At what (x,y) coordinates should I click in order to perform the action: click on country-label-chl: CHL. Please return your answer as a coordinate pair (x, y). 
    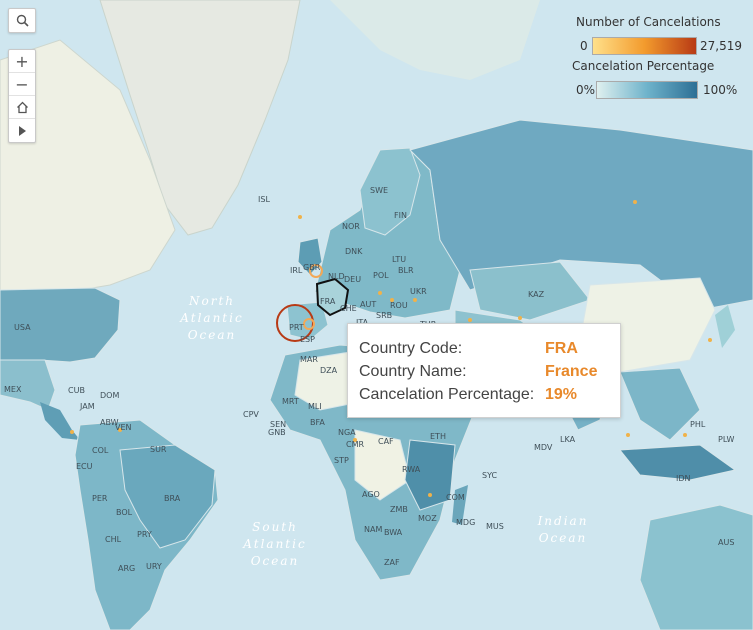
    Looking at the image, I should click on (113, 539).